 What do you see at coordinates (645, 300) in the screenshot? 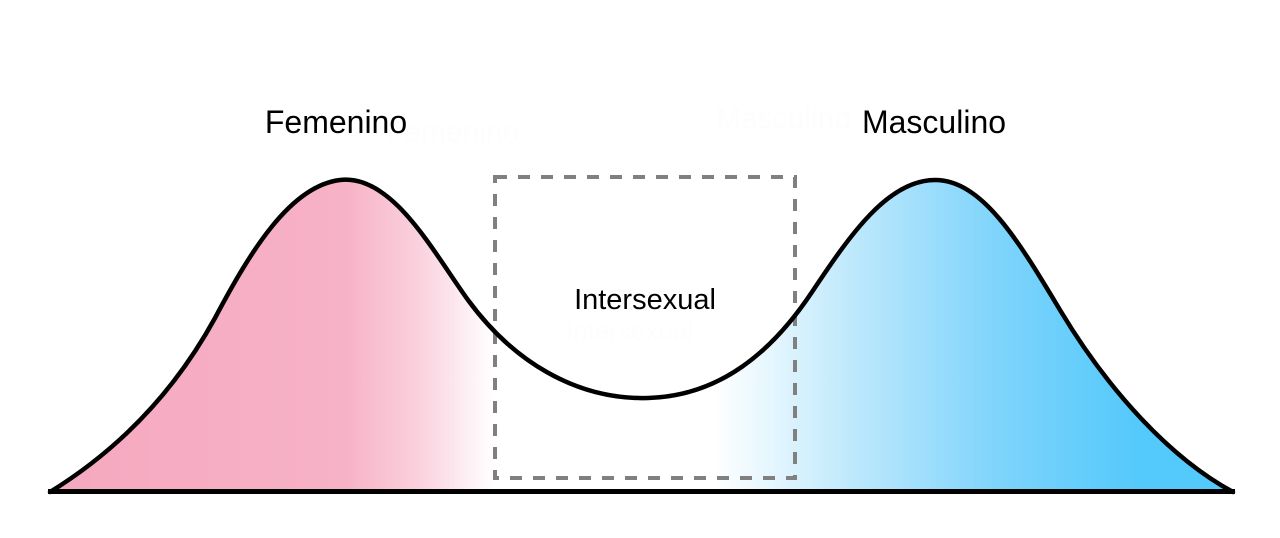
I see `label-intersexual: Intersexual` at bounding box center [645, 300].